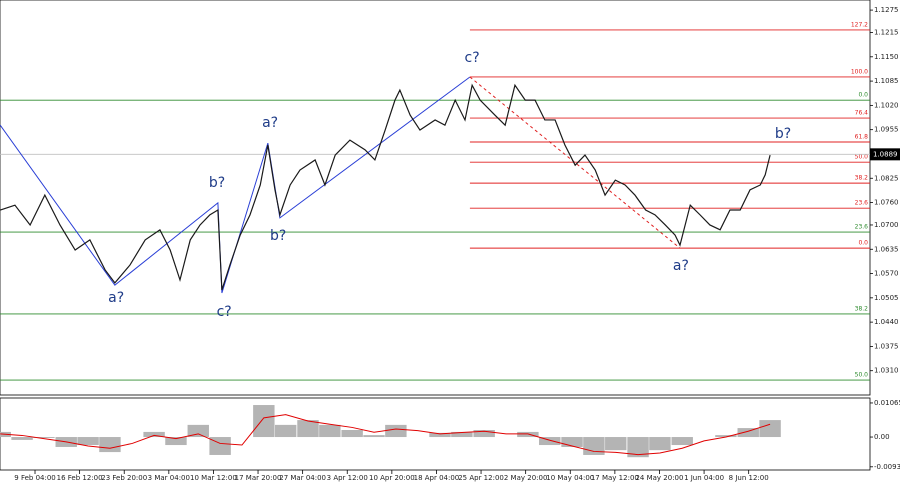 The width and height of the screenshot is (900, 485). Describe the element at coordinates (347, 478) in the screenshot. I see `x-tick-label: 3 Apr 12:00` at that location.